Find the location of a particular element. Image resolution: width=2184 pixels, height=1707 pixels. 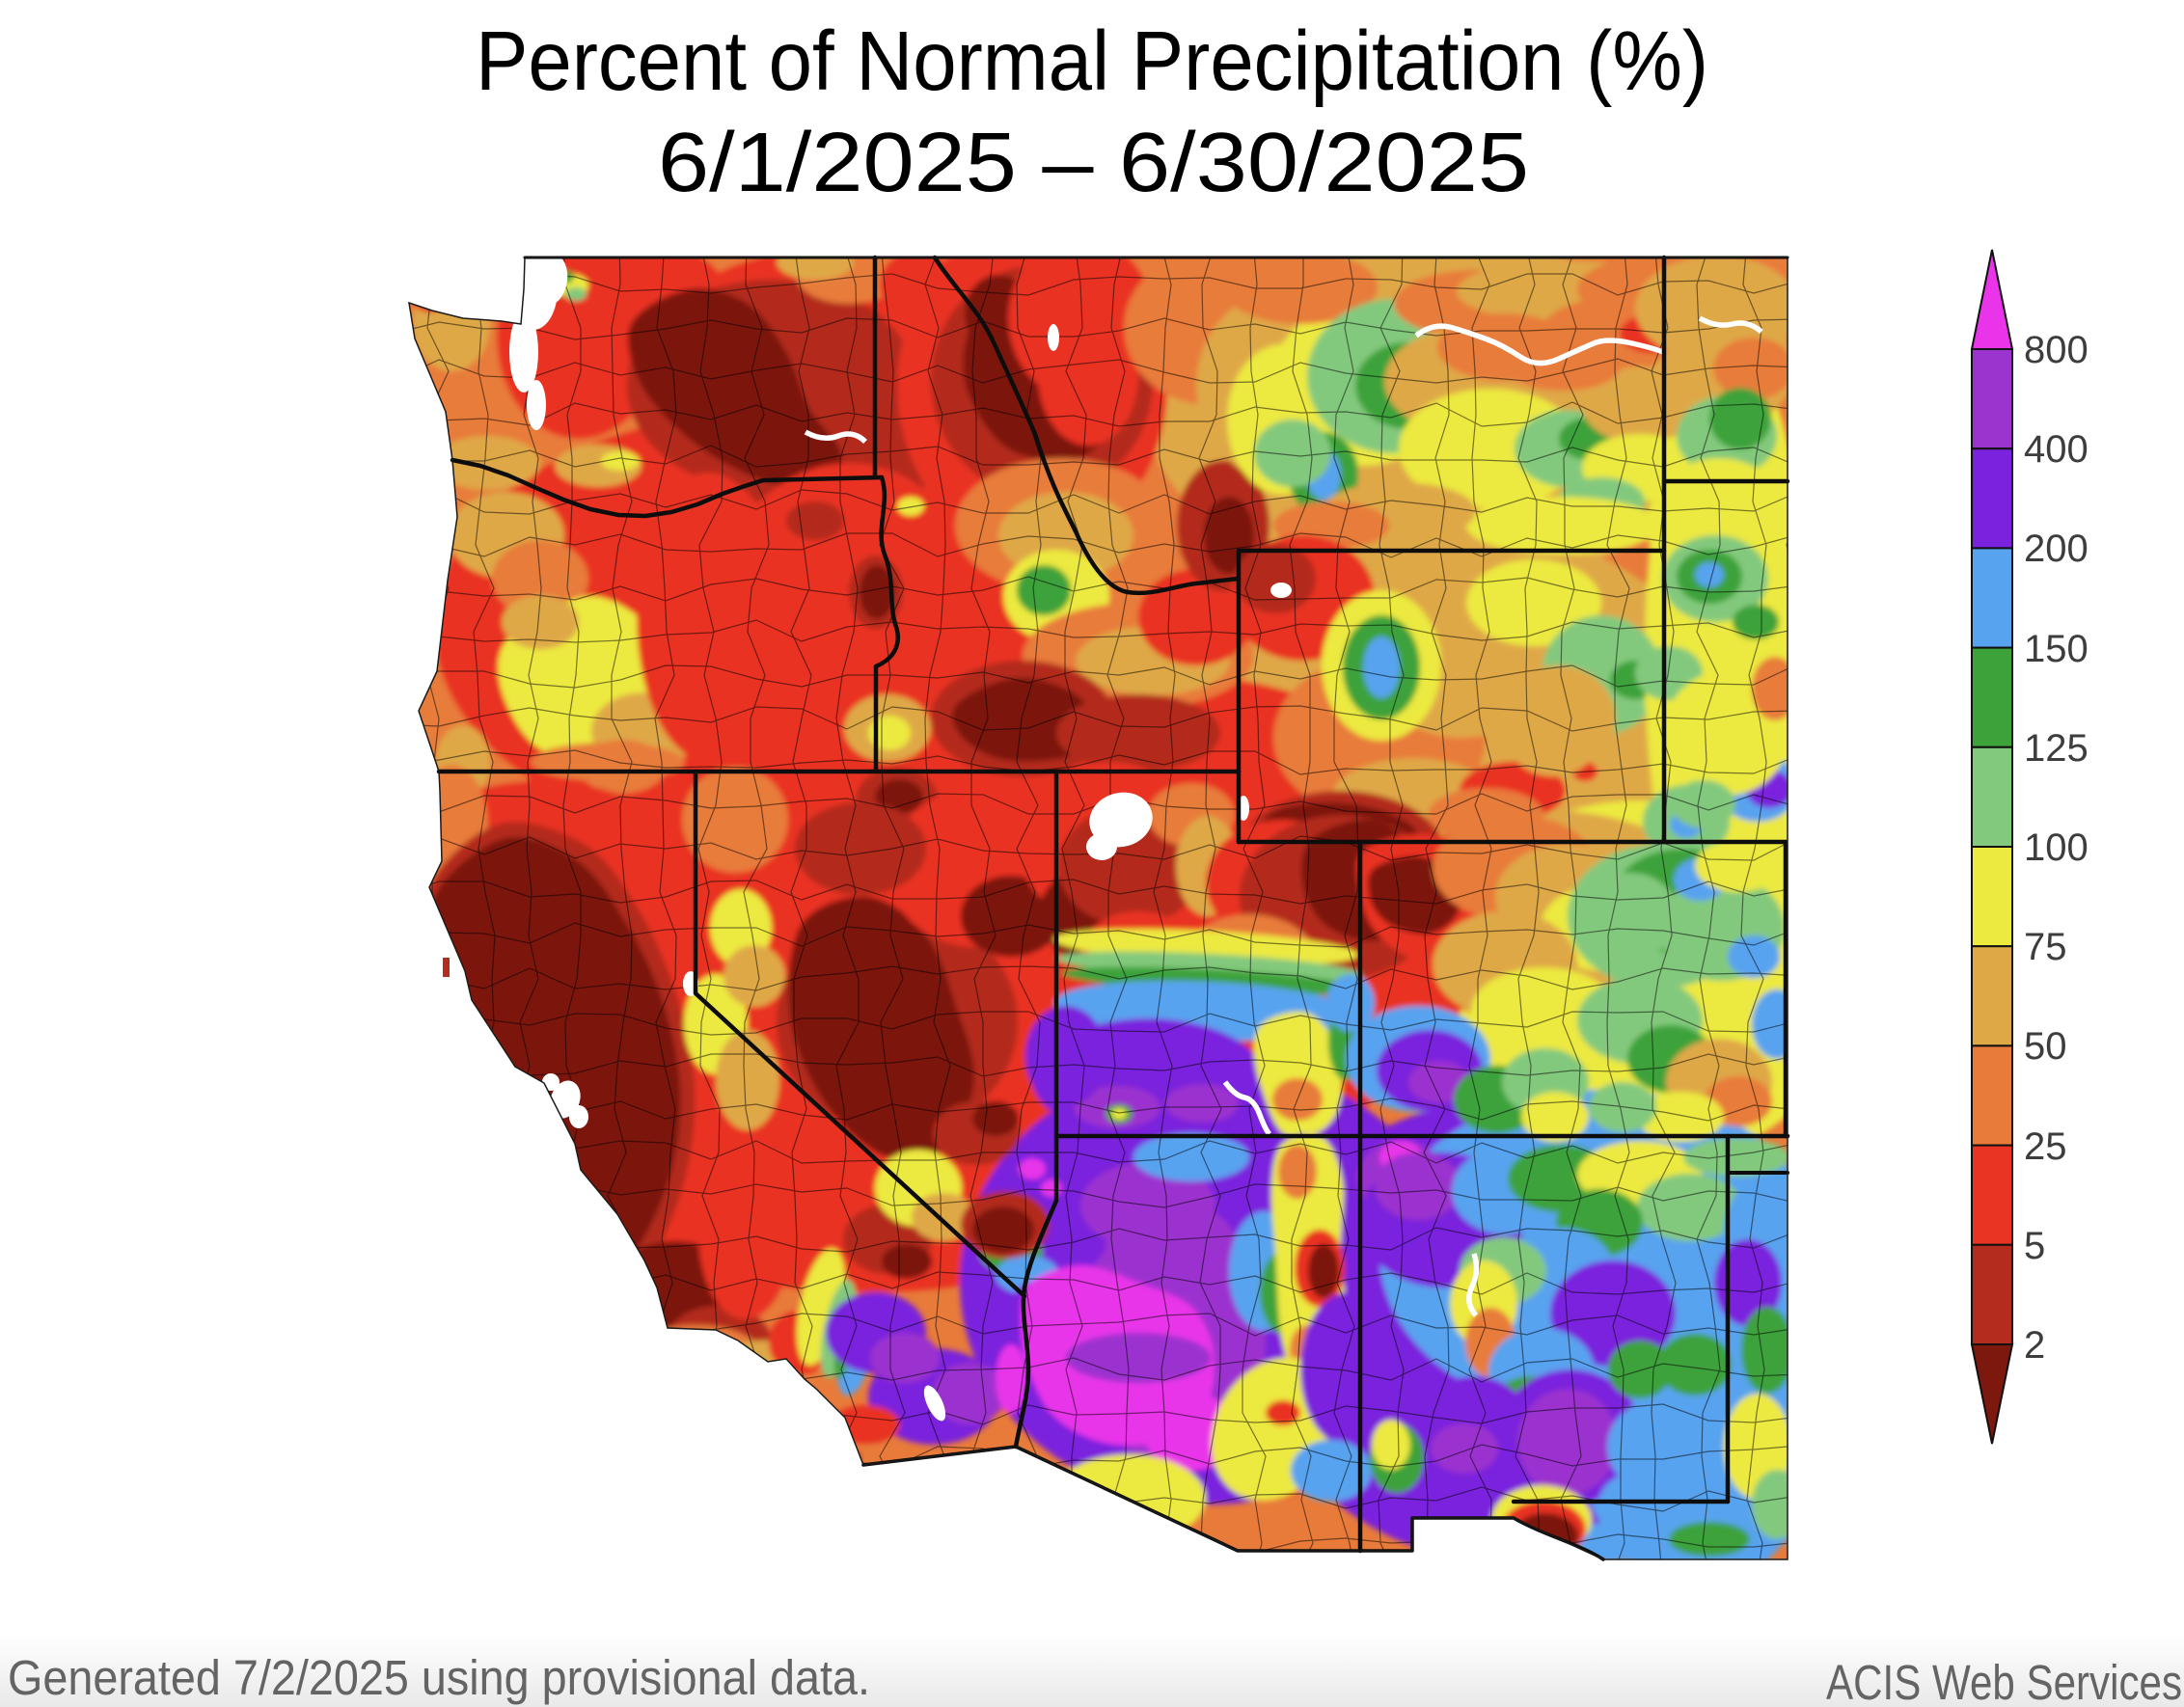

svg-text: 6/1/2025 – 6/30/2025 is located at coordinates (1093, 163).